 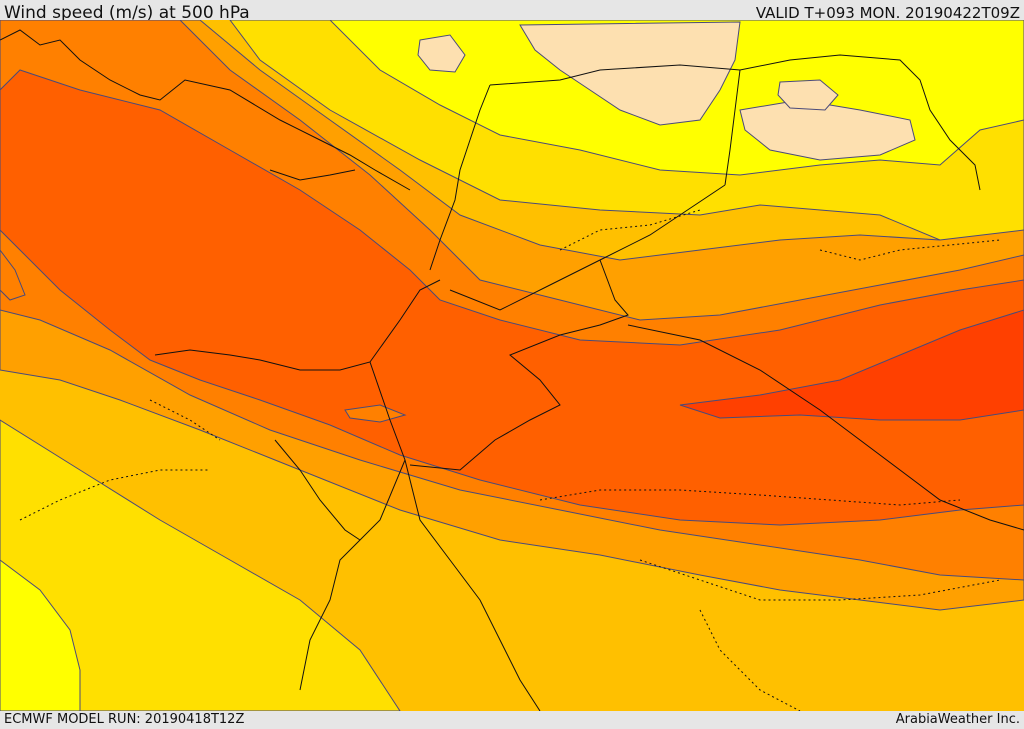 I want to click on band-lightest-north, so click(x=630, y=73).